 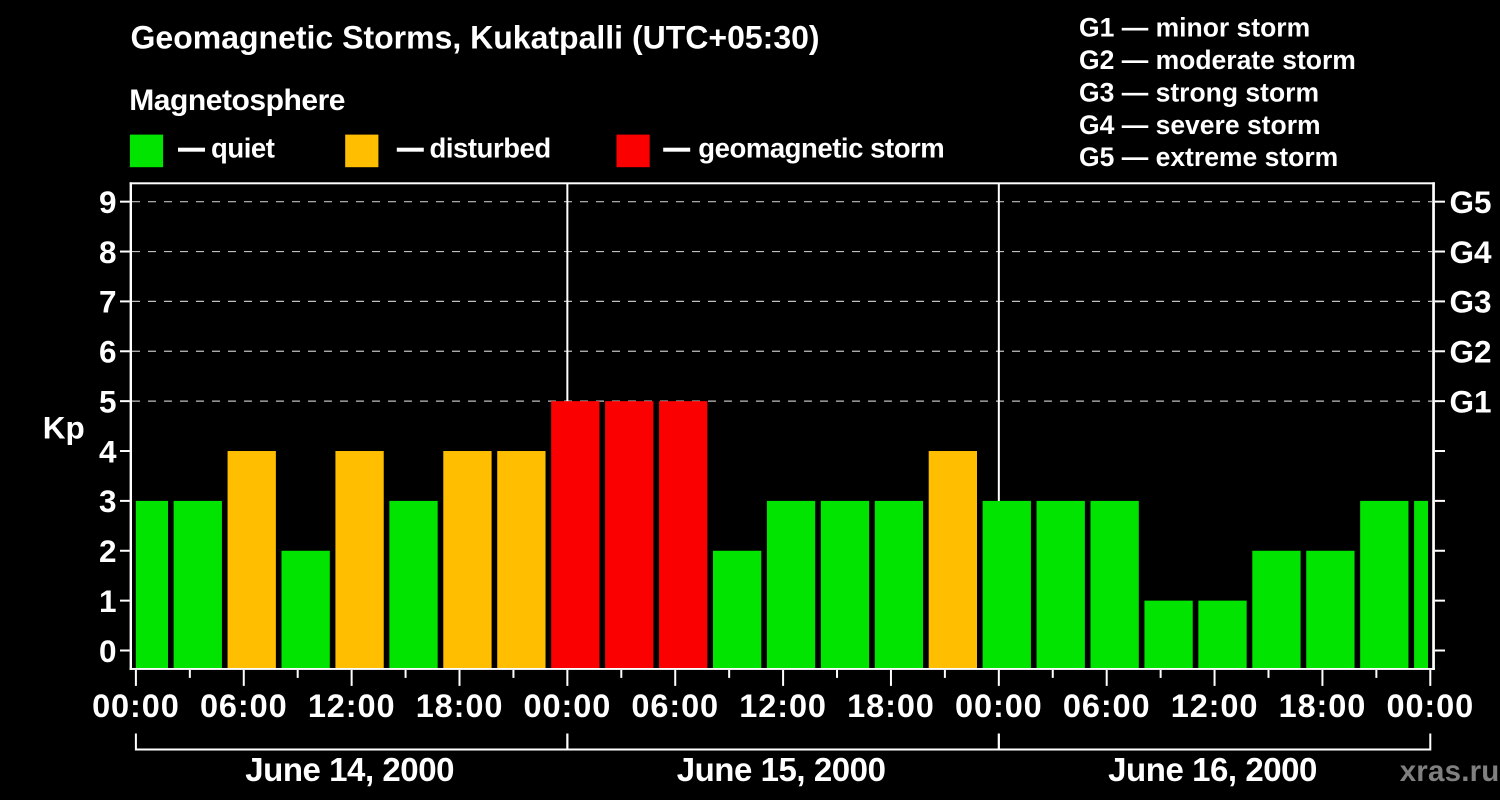 What do you see at coordinates (108, 352) in the screenshot?
I see `svg-text: 6` at bounding box center [108, 352].